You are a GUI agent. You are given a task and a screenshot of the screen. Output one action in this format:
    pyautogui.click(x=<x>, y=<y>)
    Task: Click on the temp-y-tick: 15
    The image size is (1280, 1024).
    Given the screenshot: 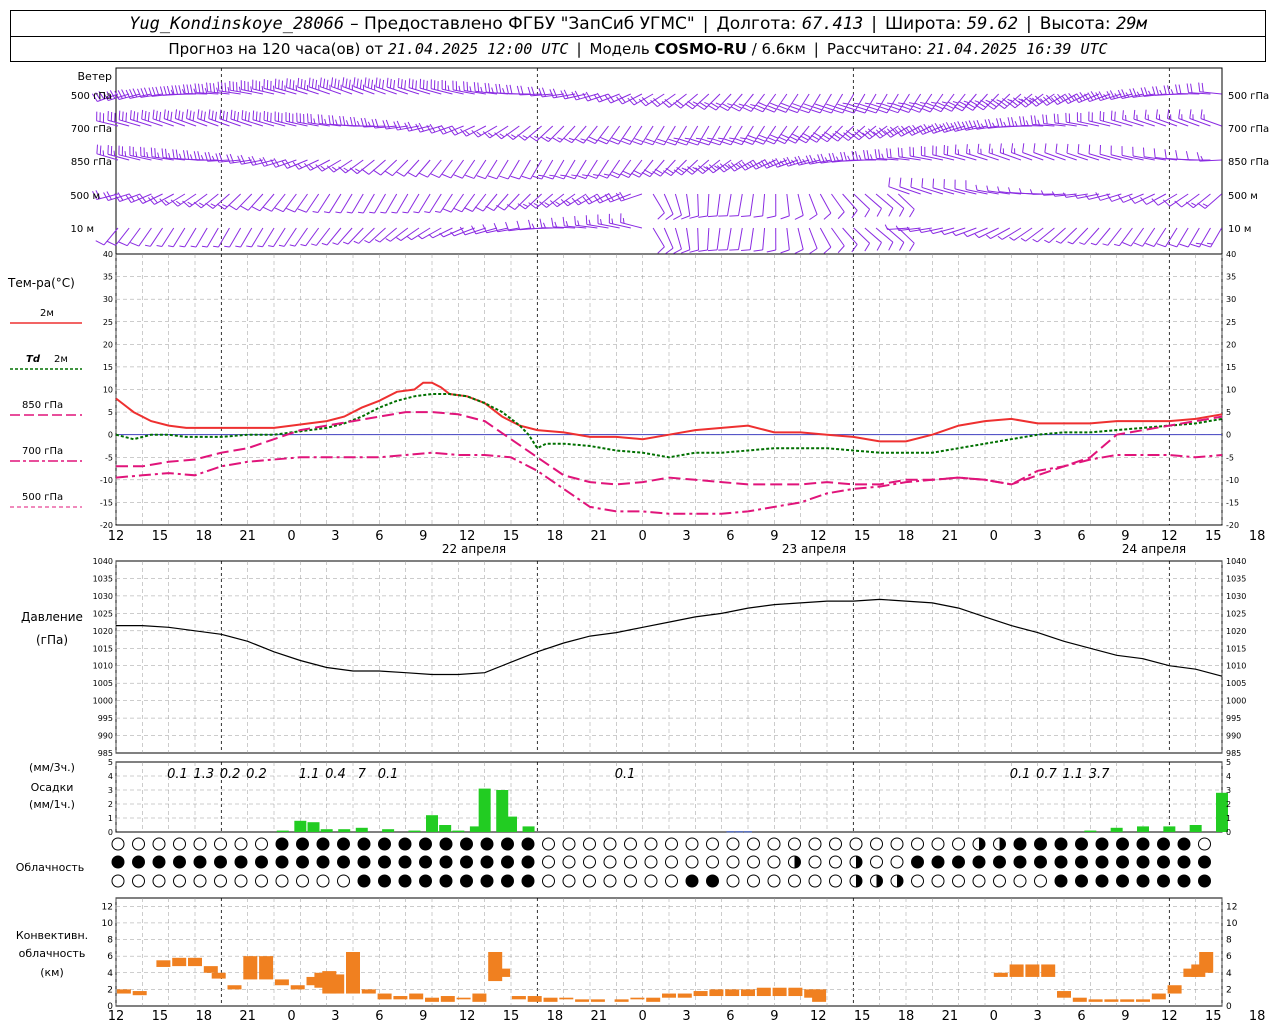 What is the action you would take?
    pyautogui.click(x=108, y=367)
    